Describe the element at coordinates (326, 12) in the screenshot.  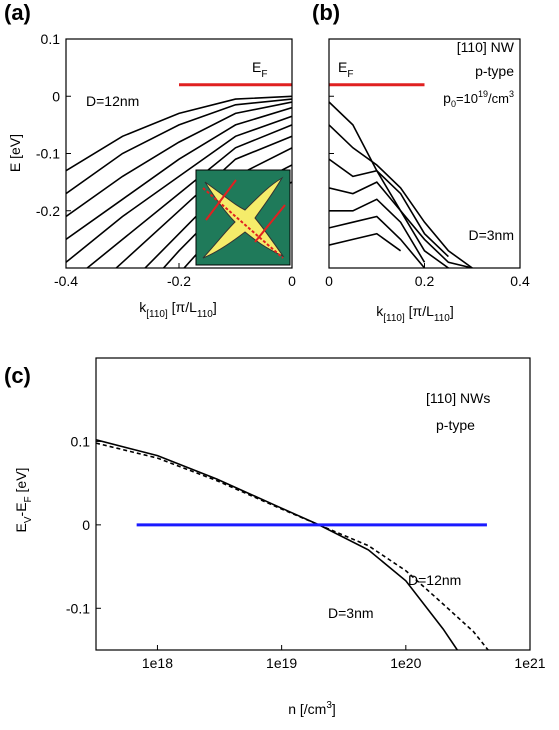
I see `panel-label: (b)` at that location.